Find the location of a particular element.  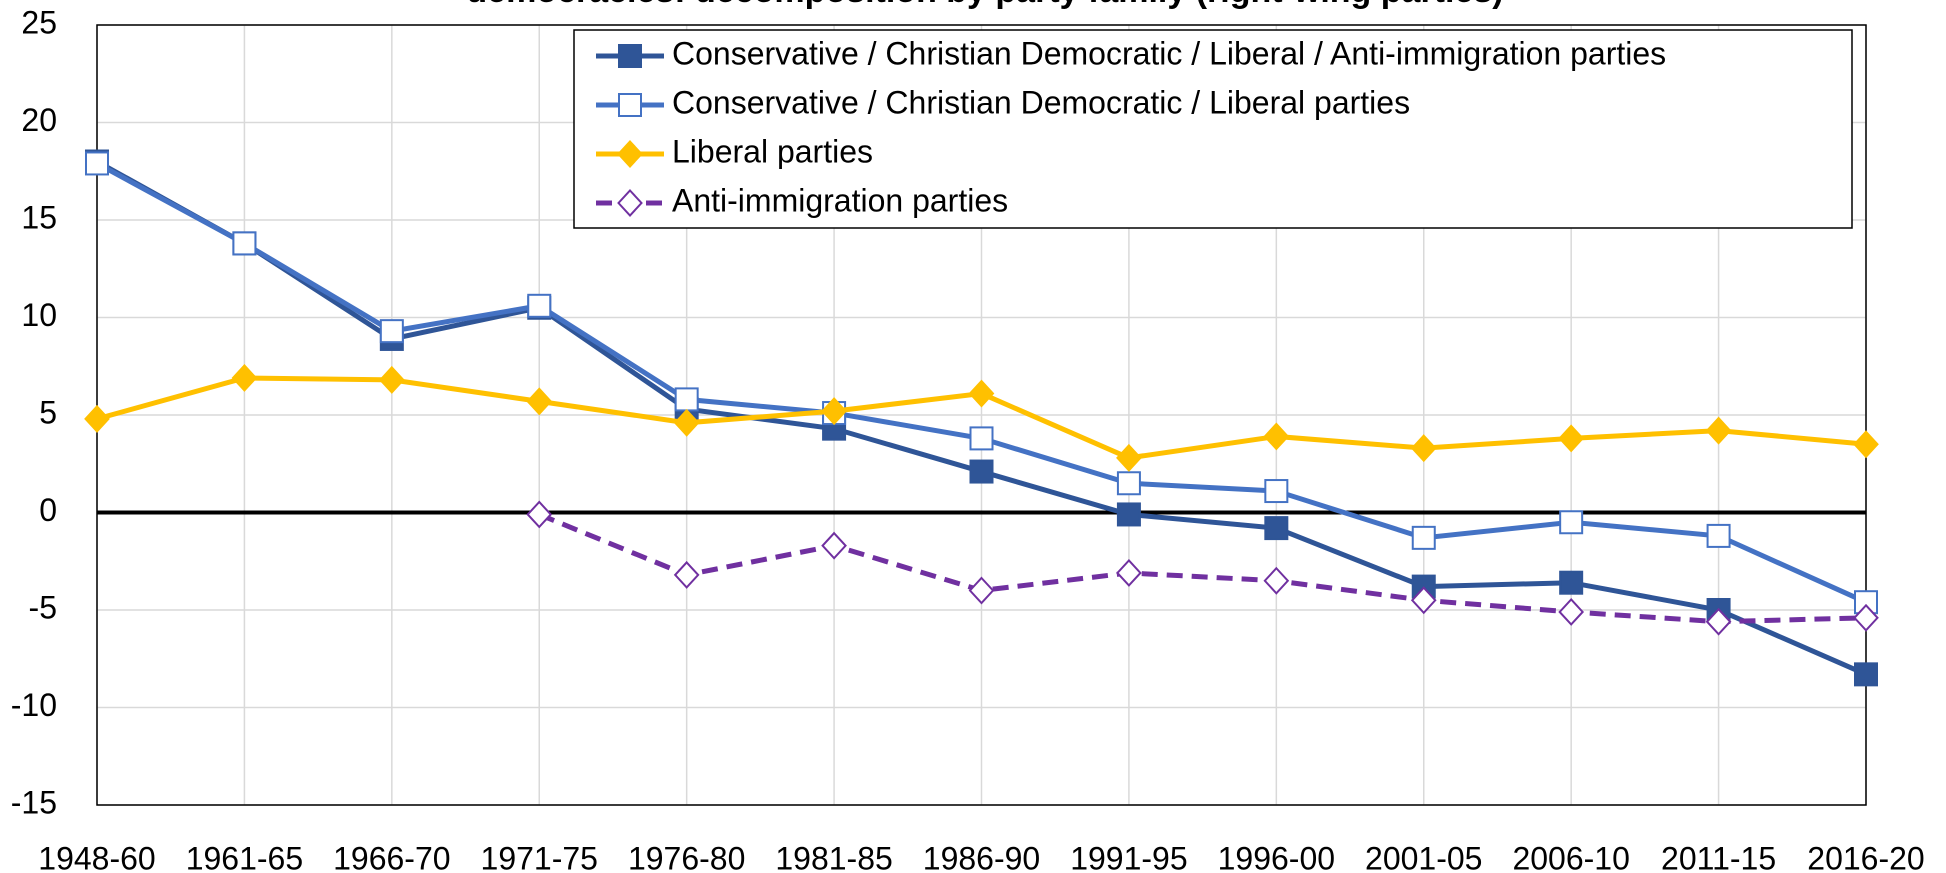

y-tick-label: 20 is located at coordinates (39, 120).